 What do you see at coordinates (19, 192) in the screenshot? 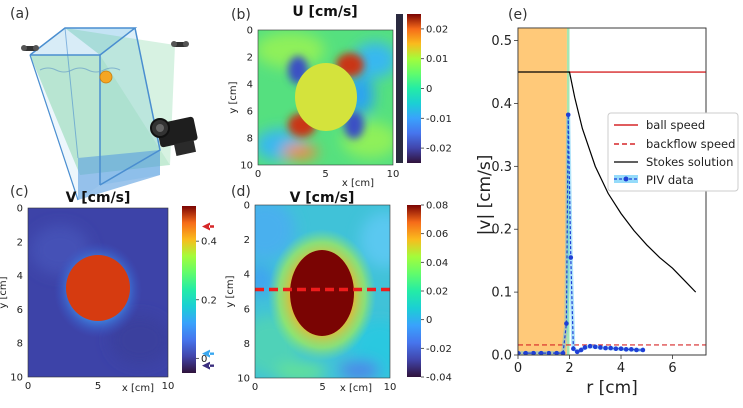
I see `panel-label-c: (c)` at bounding box center [19, 192].